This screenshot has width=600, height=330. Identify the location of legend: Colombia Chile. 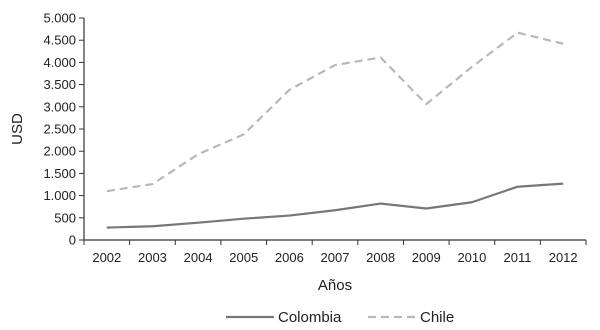
(340, 317).